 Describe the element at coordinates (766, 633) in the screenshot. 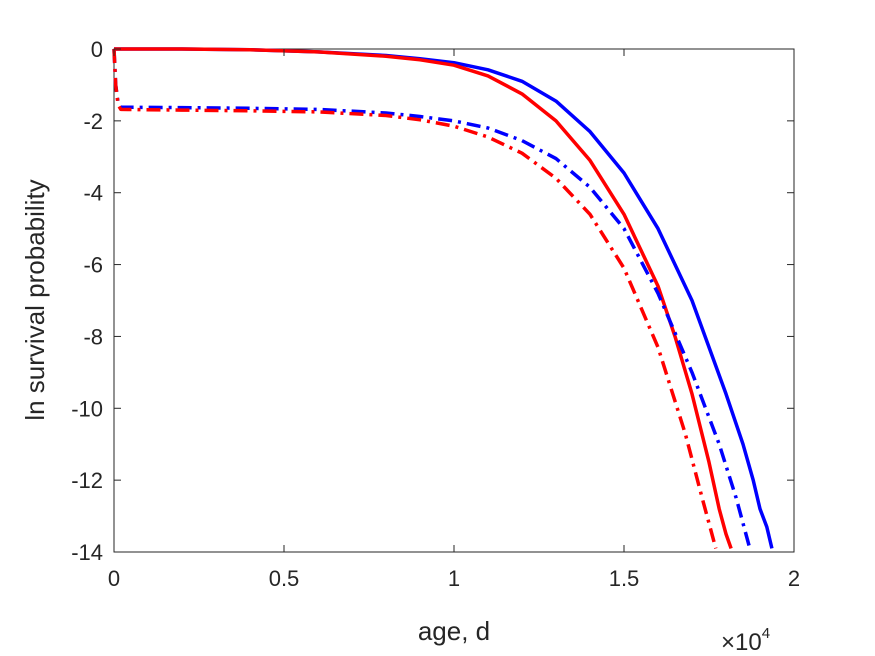

I see `x-exponent-text: 4` at that location.